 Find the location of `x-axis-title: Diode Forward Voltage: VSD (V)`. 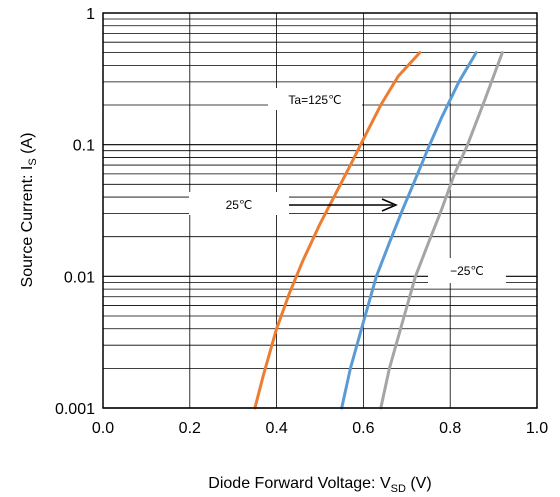

x-axis-title: Diode Forward Voltage: VSD (V) is located at coordinates (319, 485).